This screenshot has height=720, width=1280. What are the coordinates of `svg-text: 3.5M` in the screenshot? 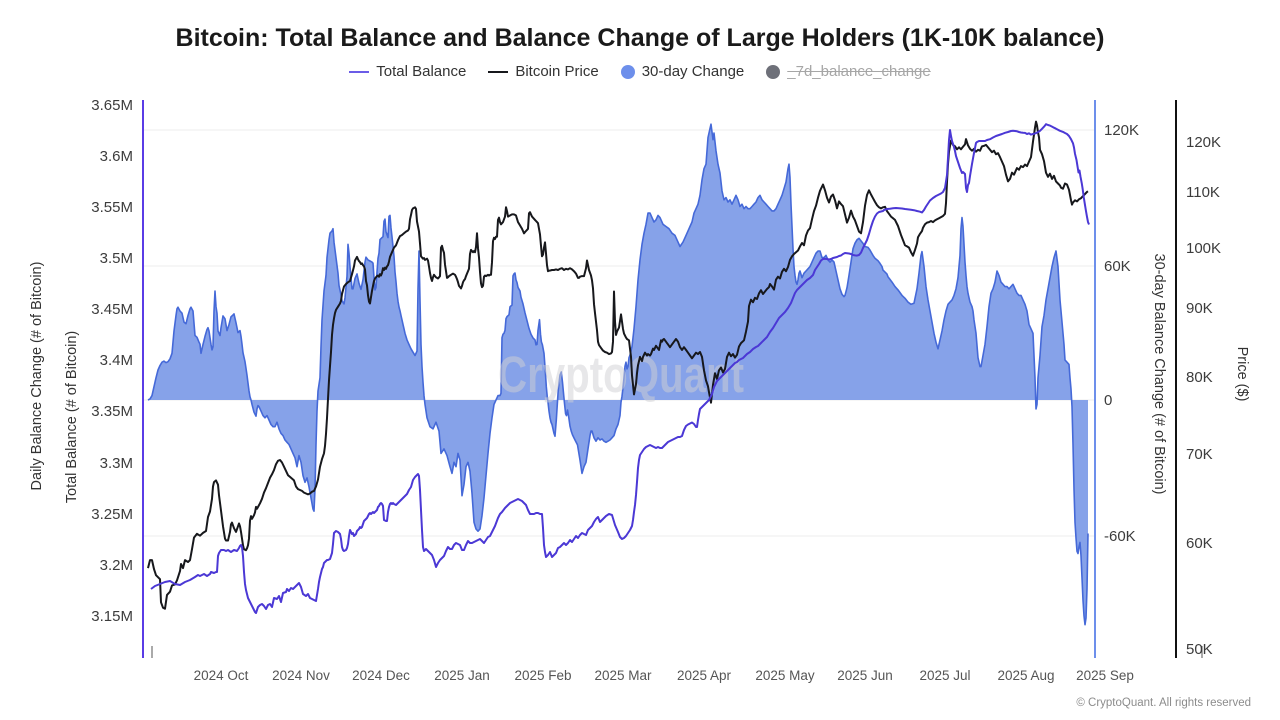 It's located at (116, 258).